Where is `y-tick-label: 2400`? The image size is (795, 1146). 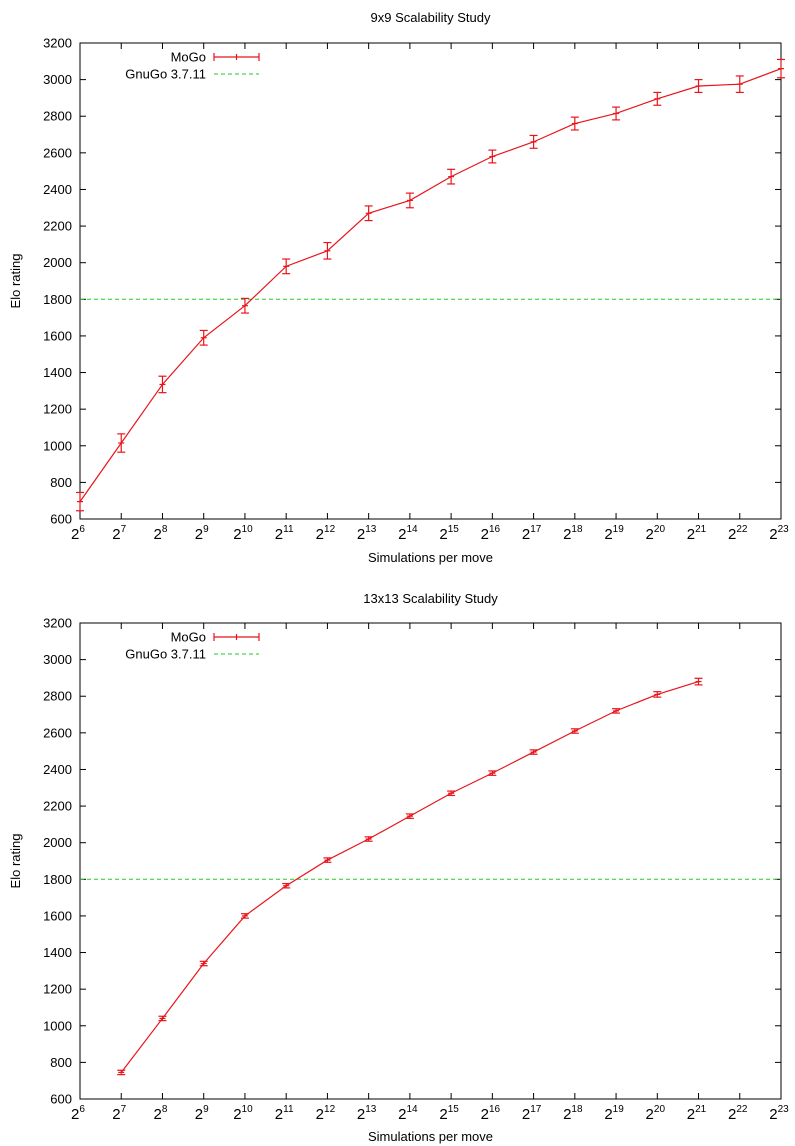
y-tick-label: 2400 is located at coordinates (57, 189).